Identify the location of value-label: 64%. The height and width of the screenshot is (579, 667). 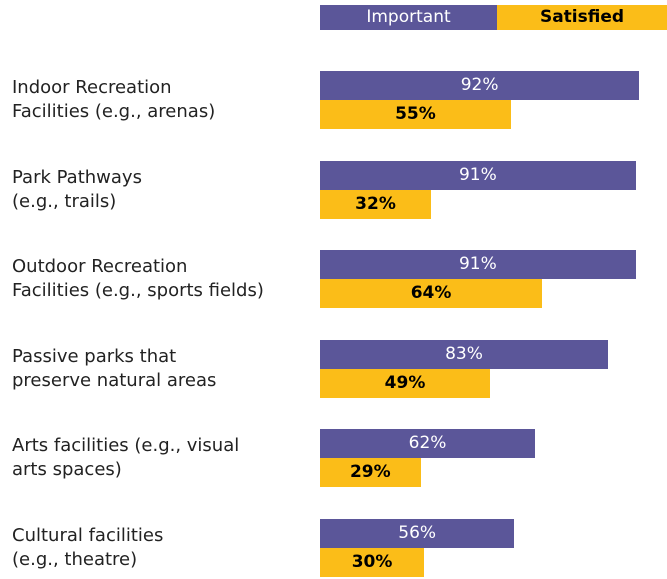
(431, 293).